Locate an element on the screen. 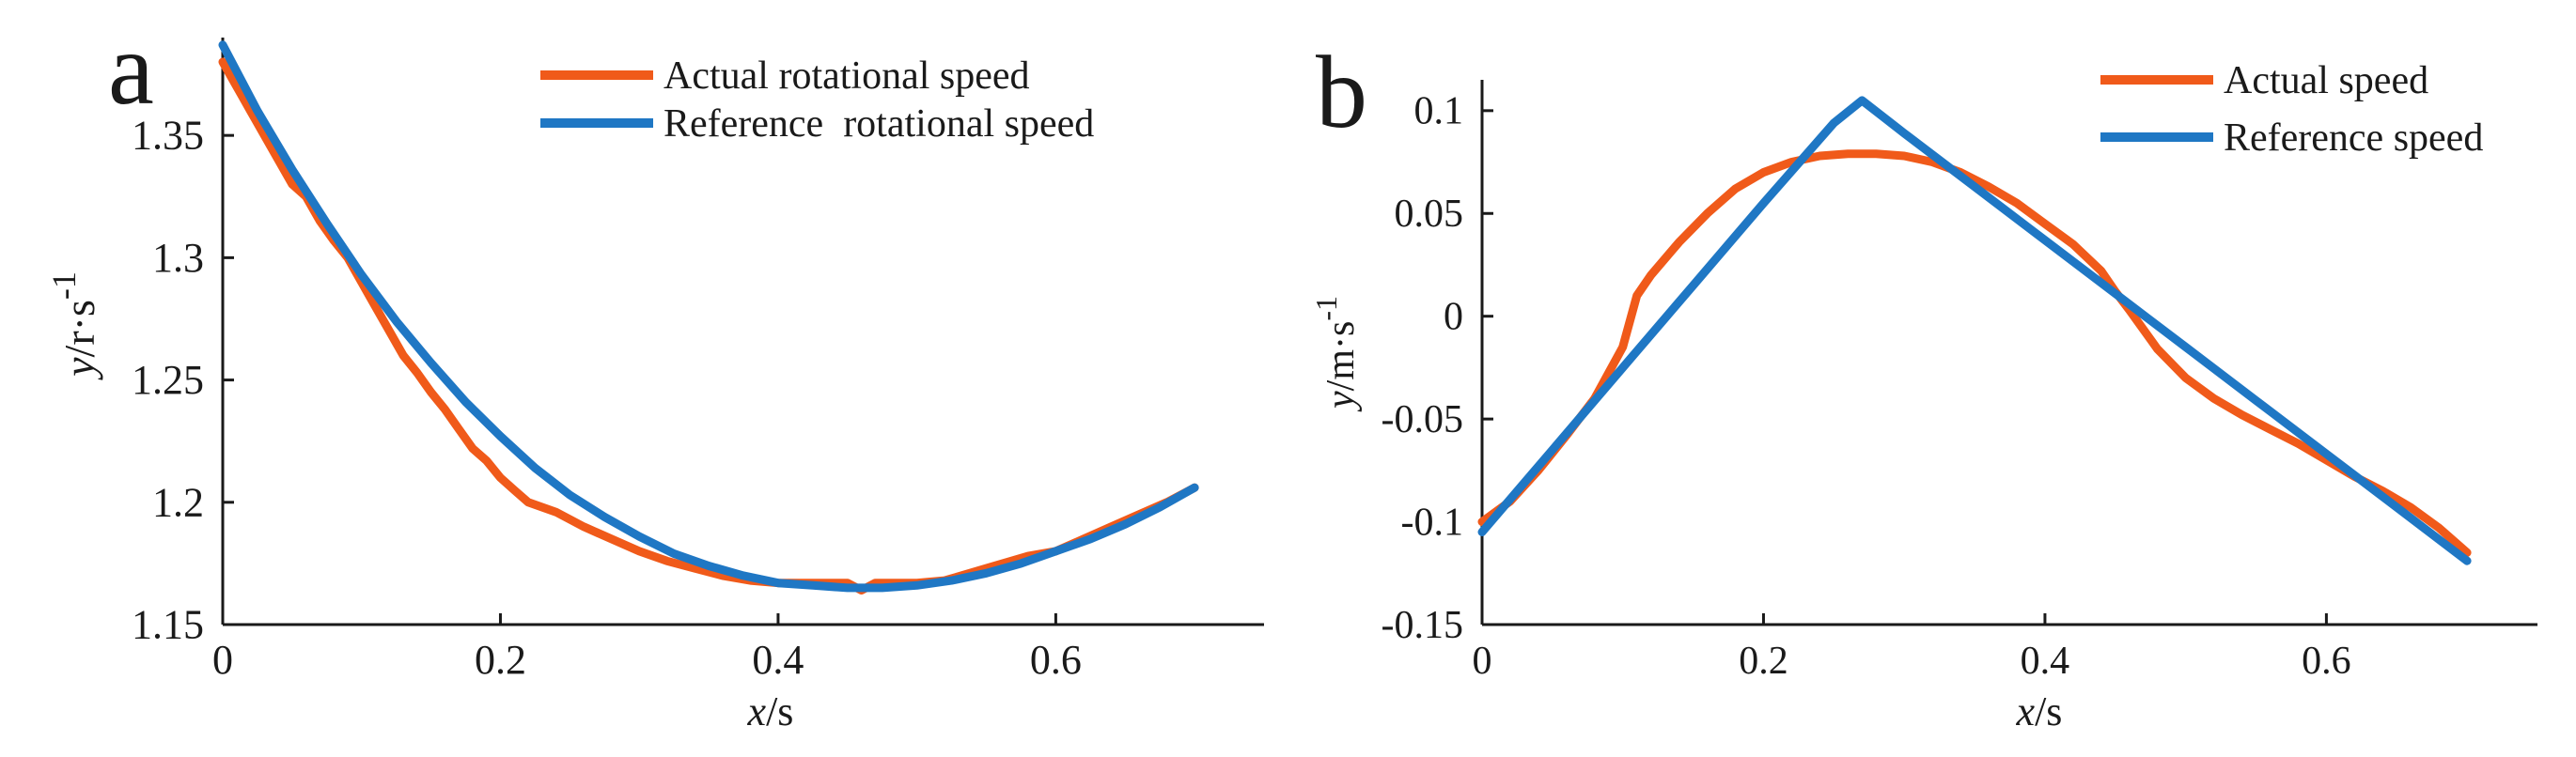 The image size is (2576, 757). y-tick-label: -0.1 is located at coordinates (1432, 522).